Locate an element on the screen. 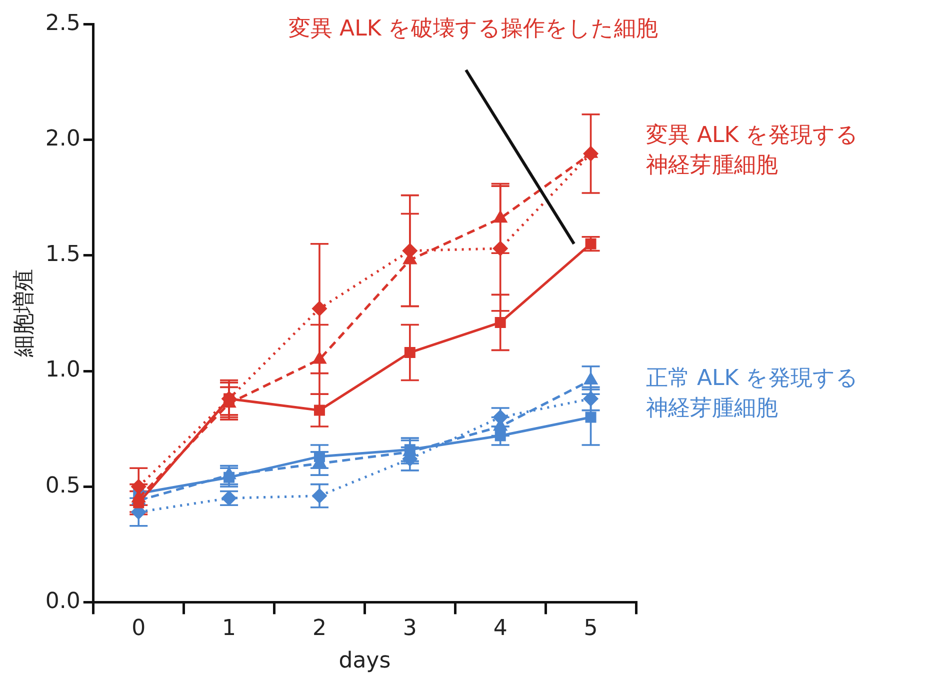  y-tick-label: 2.5 is located at coordinates (62, 23).